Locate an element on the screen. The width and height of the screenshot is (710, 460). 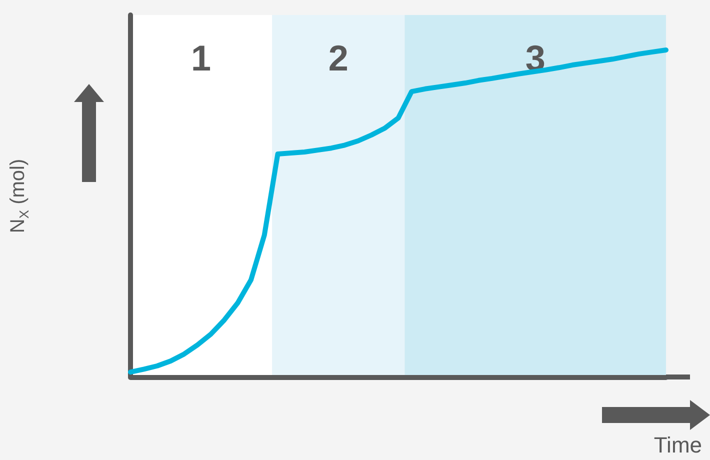
x-axis-title: Time is located at coordinates (678, 445).